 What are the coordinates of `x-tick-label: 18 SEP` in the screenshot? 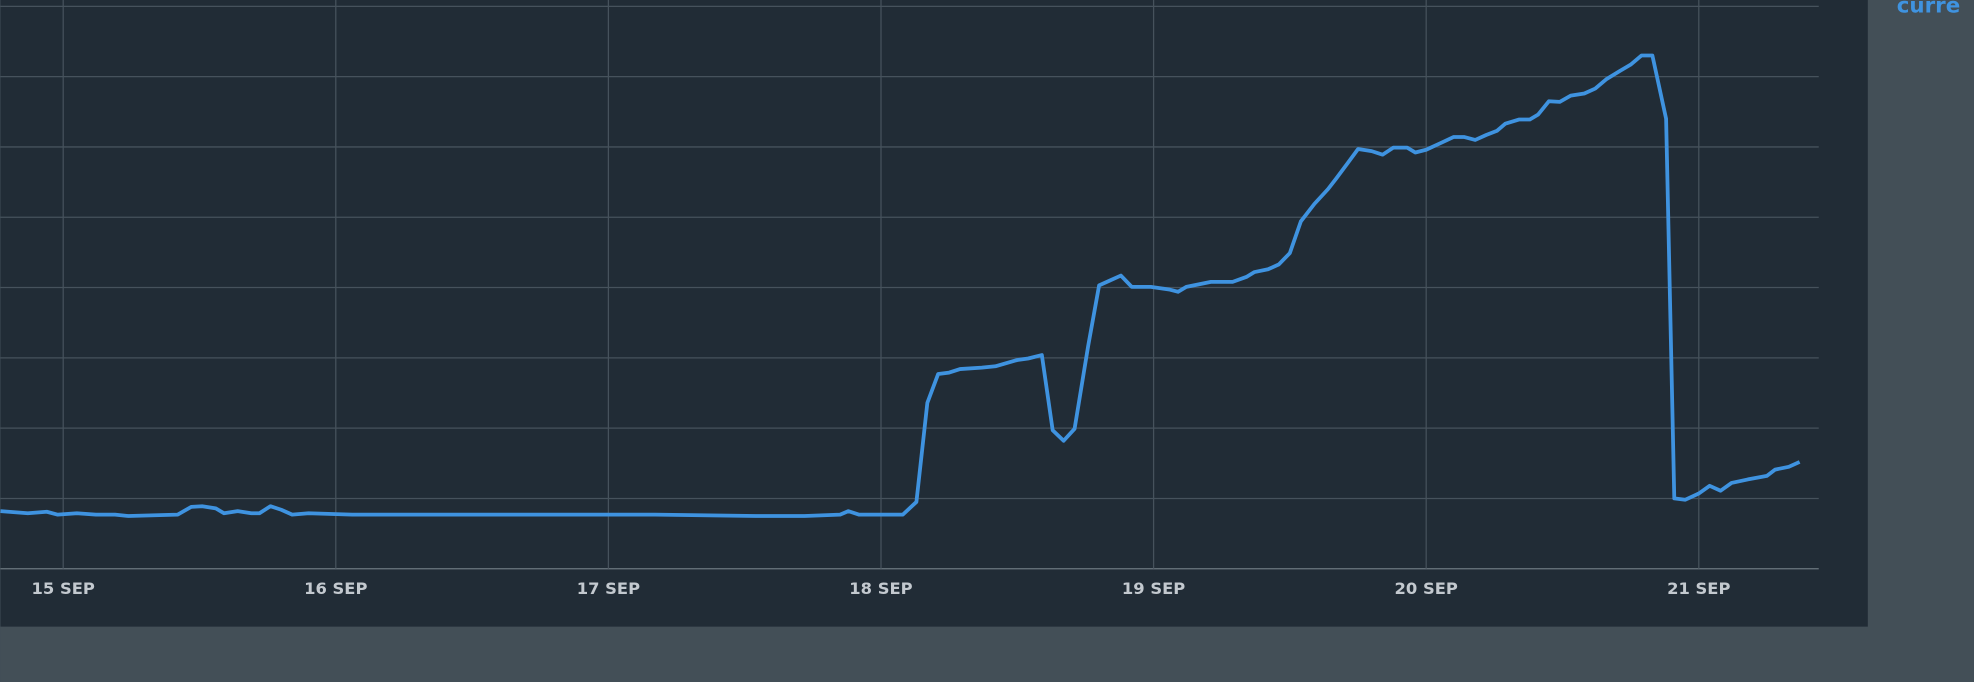 It's located at (880, 588).